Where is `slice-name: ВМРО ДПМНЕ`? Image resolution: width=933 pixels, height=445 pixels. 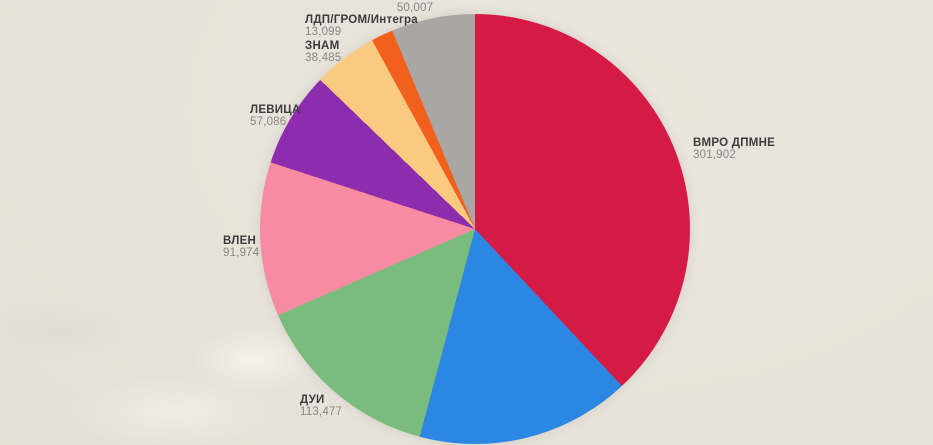
slice-name: ВМРО ДПМНЕ is located at coordinates (734, 143).